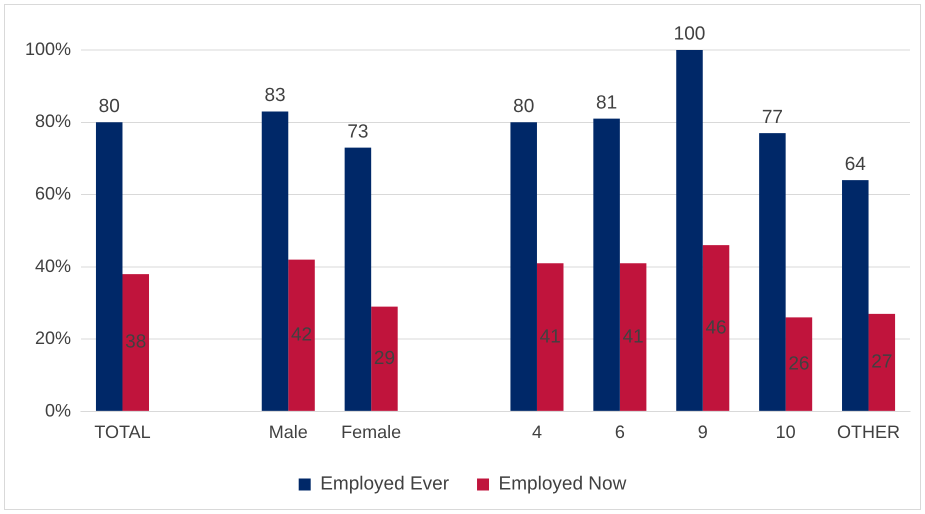 This screenshot has width=925, height=514. Describe the element at coordinates (772, 117) in the screenshot. I see `data-label: 77` at that location.